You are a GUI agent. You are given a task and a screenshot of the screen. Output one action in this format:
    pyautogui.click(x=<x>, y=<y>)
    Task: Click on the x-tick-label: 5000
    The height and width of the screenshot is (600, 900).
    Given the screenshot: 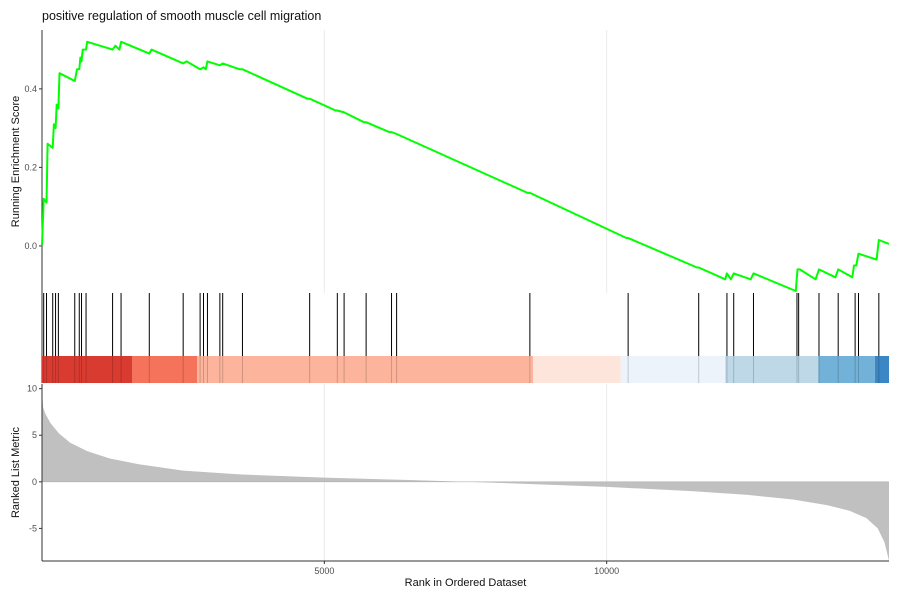 What is the action you would take?
    pyautogui.click(x=324, y=571)
    